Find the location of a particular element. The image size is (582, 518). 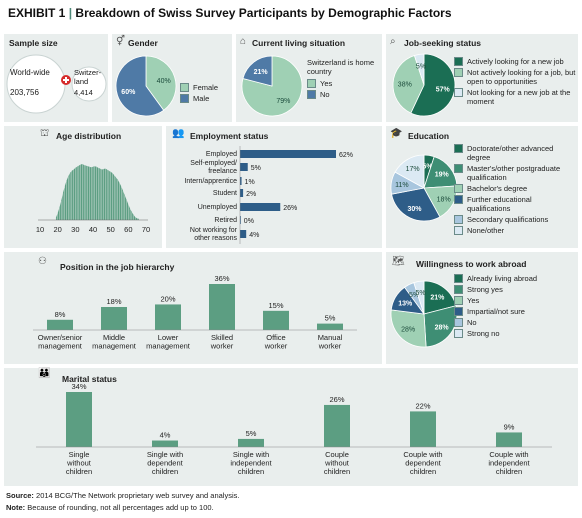

magnifier-icon: ⌕ is located at coordinates (393, 41).